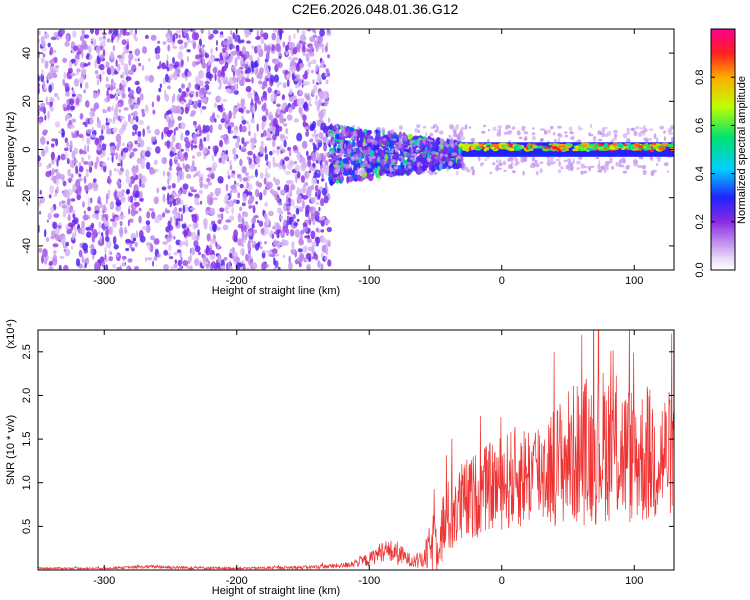 This screenshot has width=750, height=600. What do you see at coordinates (375, 9) in the screenshot?
I see `chart-title: C2E6.2026.048.01.36.G12` at bounding box center [375, 9].